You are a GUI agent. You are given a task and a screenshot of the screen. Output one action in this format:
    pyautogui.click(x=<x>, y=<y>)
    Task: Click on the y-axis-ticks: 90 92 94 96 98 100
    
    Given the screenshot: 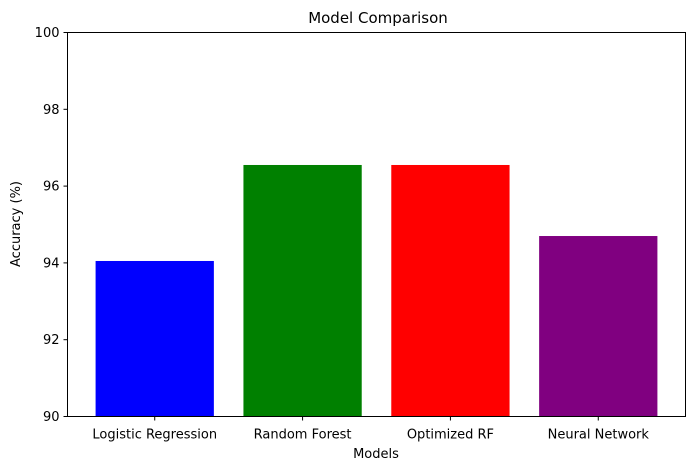 What is the action you would take?
    pyautogui.click(x=51, y=225)
    